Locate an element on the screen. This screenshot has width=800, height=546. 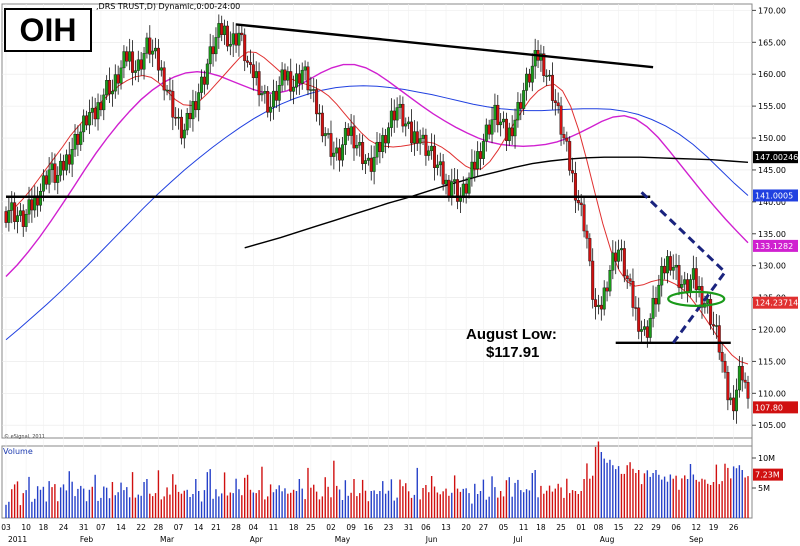
volume-label: Volume is located at coordinates (18, 451).